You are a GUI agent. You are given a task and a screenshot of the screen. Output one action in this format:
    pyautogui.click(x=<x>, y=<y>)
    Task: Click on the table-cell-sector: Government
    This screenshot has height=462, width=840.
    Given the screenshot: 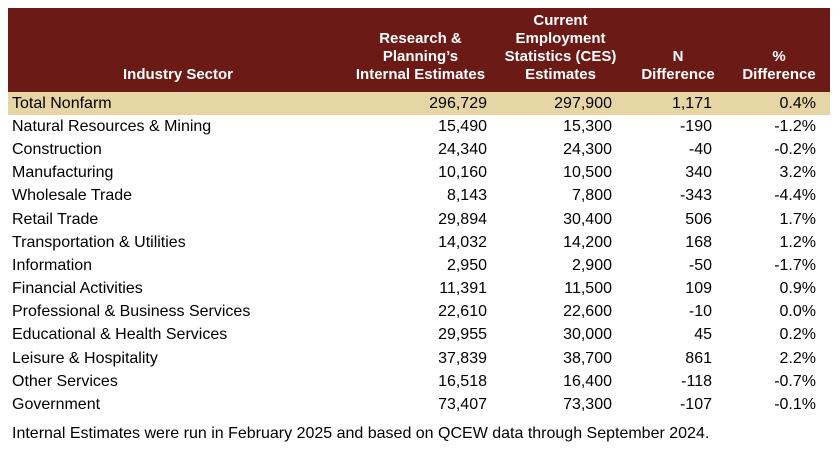 What is the action you would take?
    pyautogui.click(x=56, y=405)
    